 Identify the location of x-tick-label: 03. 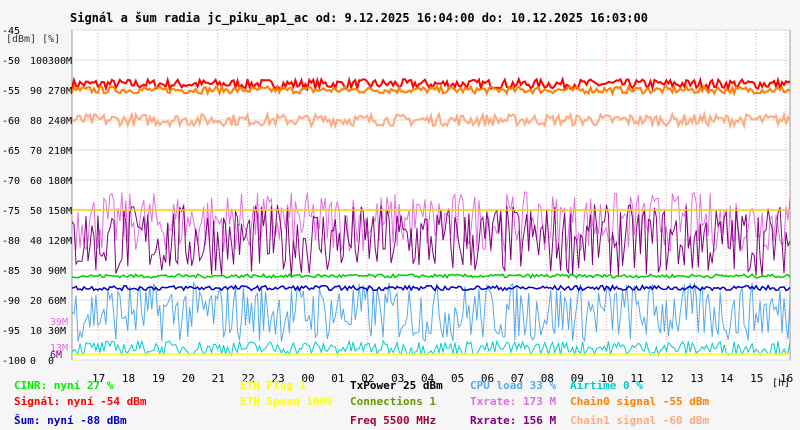
(397, 378).